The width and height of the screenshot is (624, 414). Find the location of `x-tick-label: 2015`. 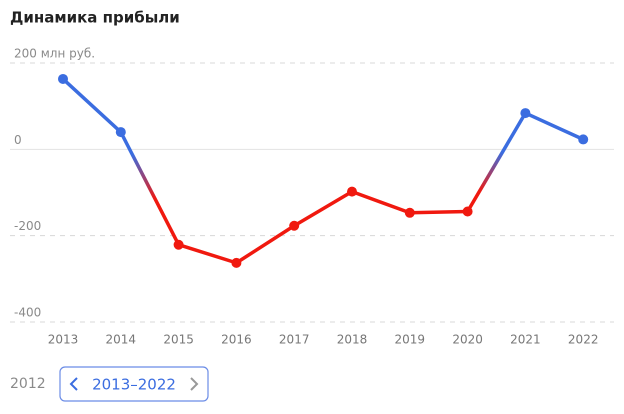

x-tick-label: 2015 is located at coordinates (178, 340).